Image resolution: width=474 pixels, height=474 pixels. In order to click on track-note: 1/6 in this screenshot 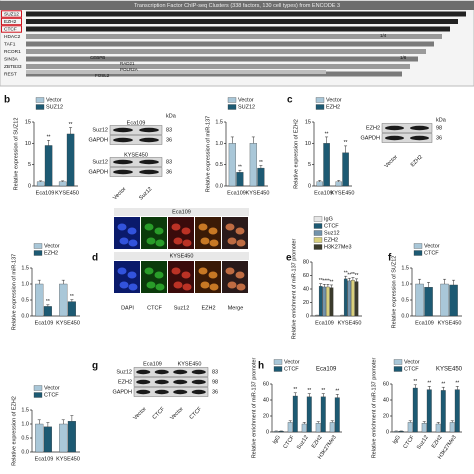, I will do `click(403, 57)`.